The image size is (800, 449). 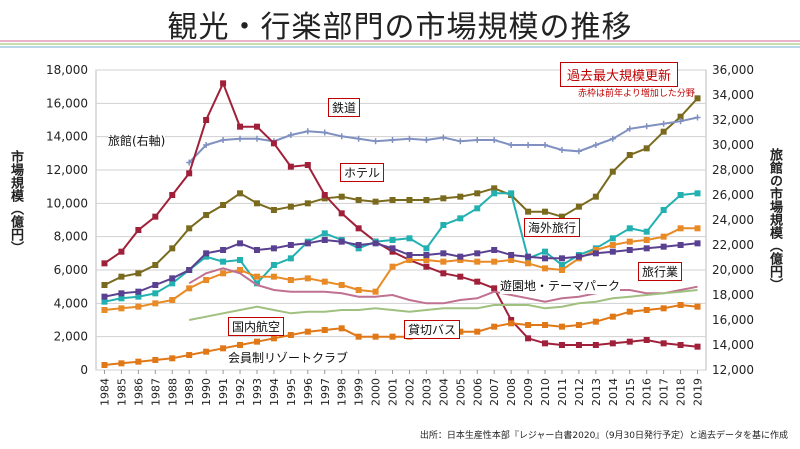 I want to click on y-tick-label-left: 10,000, so click(x=67, y=203).